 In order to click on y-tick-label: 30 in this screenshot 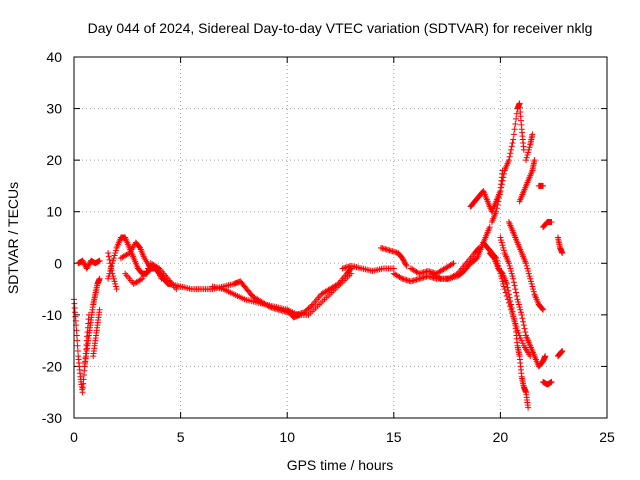, I will do `click(54, 109)`.